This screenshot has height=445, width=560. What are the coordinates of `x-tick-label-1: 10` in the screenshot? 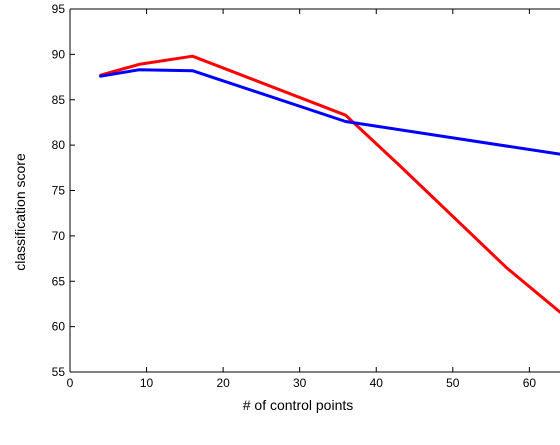 It's located at (147, 383).